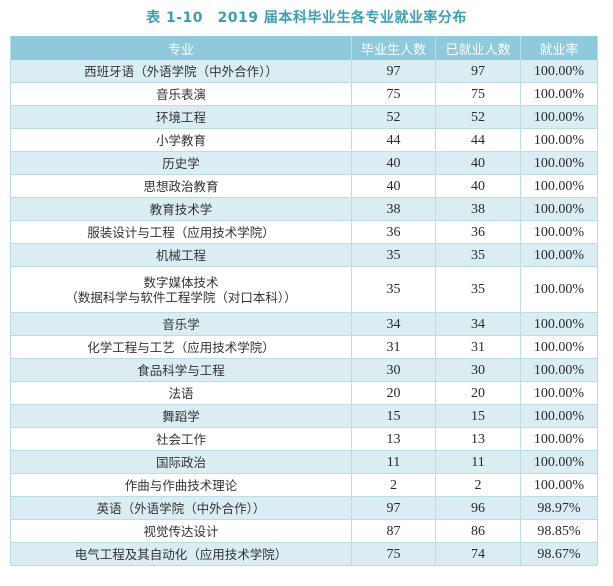 The image size is (613, 586). Describe the element at coordinates (478, 186) in the screenshot. I see `employed-cell: 40` at that location.